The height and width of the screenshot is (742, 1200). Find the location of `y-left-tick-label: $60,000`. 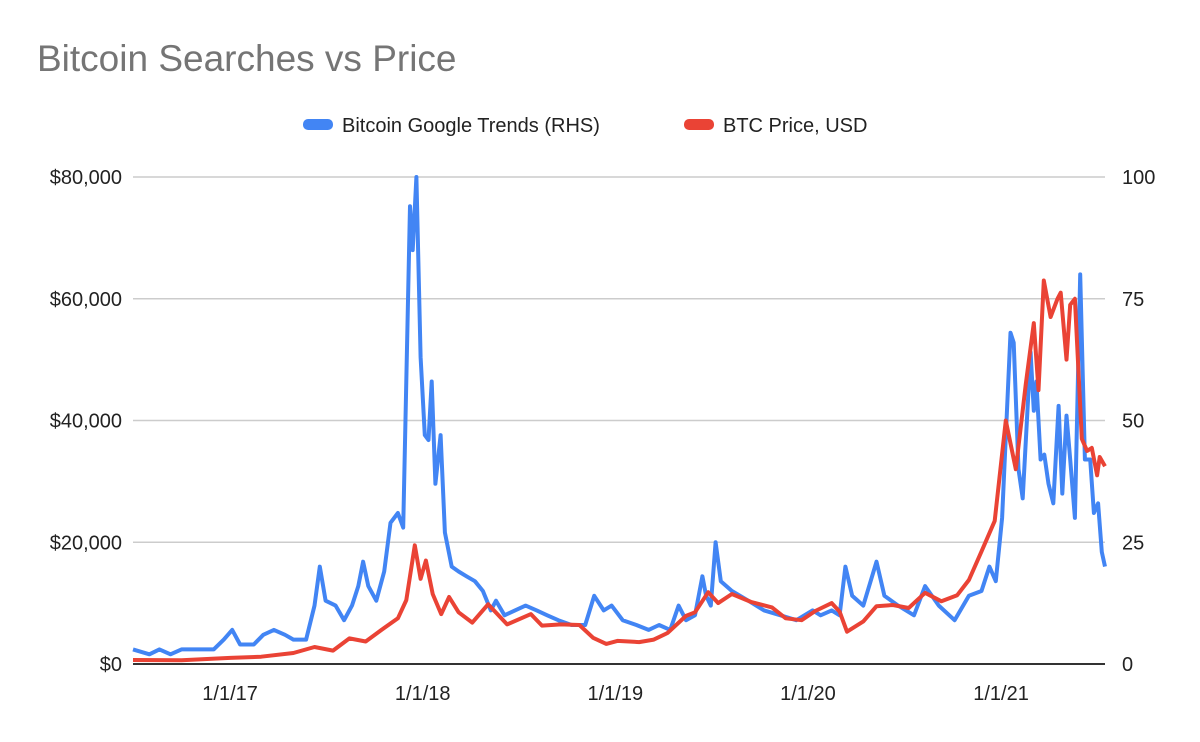

y-left-tick-label: $60,000 is located at coordinates (86, 300).